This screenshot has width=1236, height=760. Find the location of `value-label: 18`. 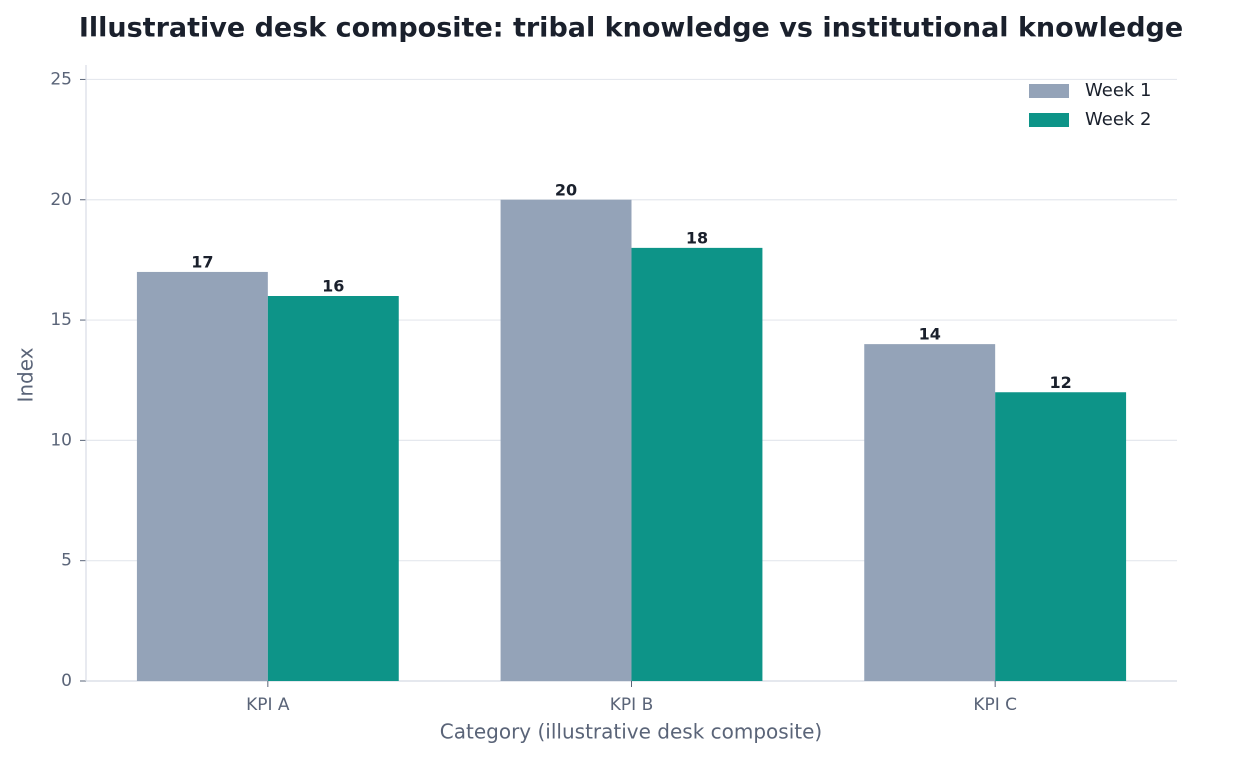

value-label: 18 is located at coordinates (697, 237).